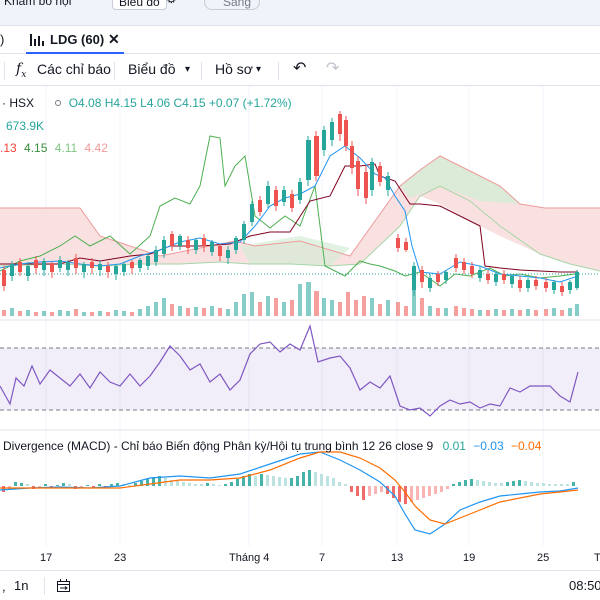  What do you see at coordinates (139, 5) in the screenshot?
I see `chart-mode-button: Biểu đồ` at bounding box center [139, 5].